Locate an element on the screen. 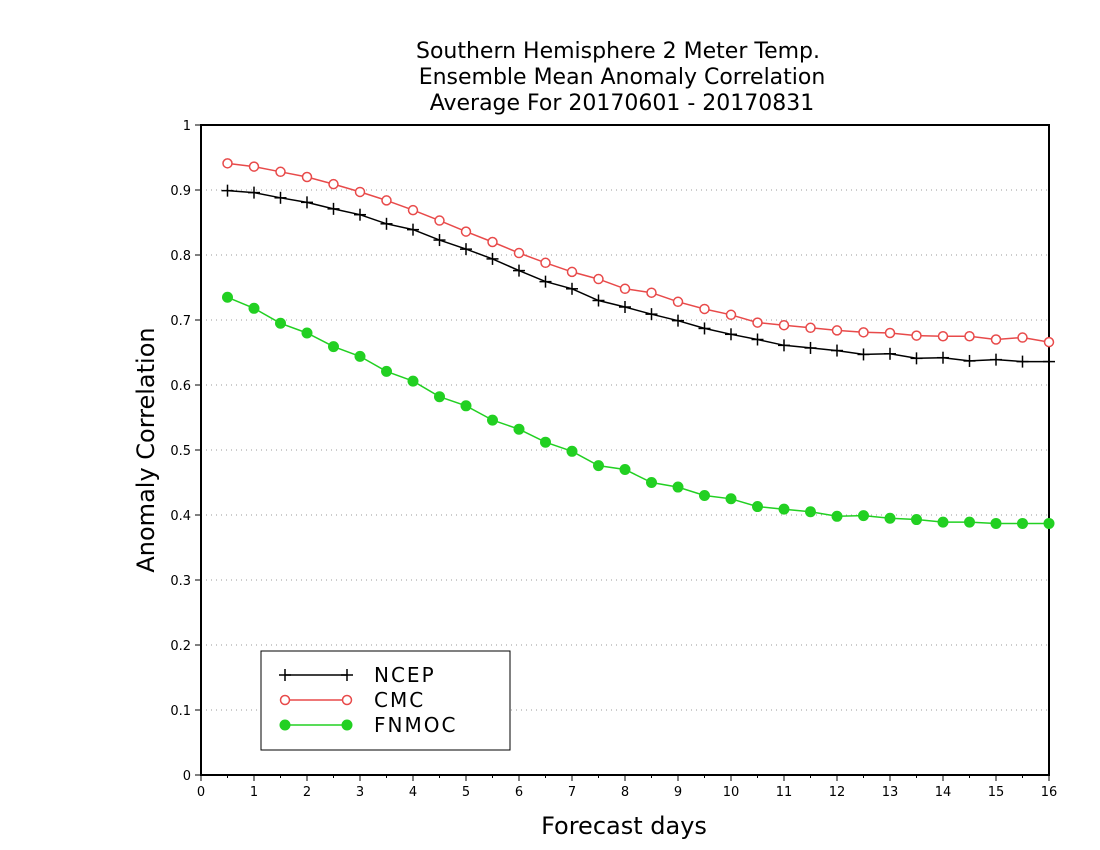 Image resolution: width=1100 pixels, height=850 pixels. y-tick-label: 0.9 is located at coordinates (180, 191).